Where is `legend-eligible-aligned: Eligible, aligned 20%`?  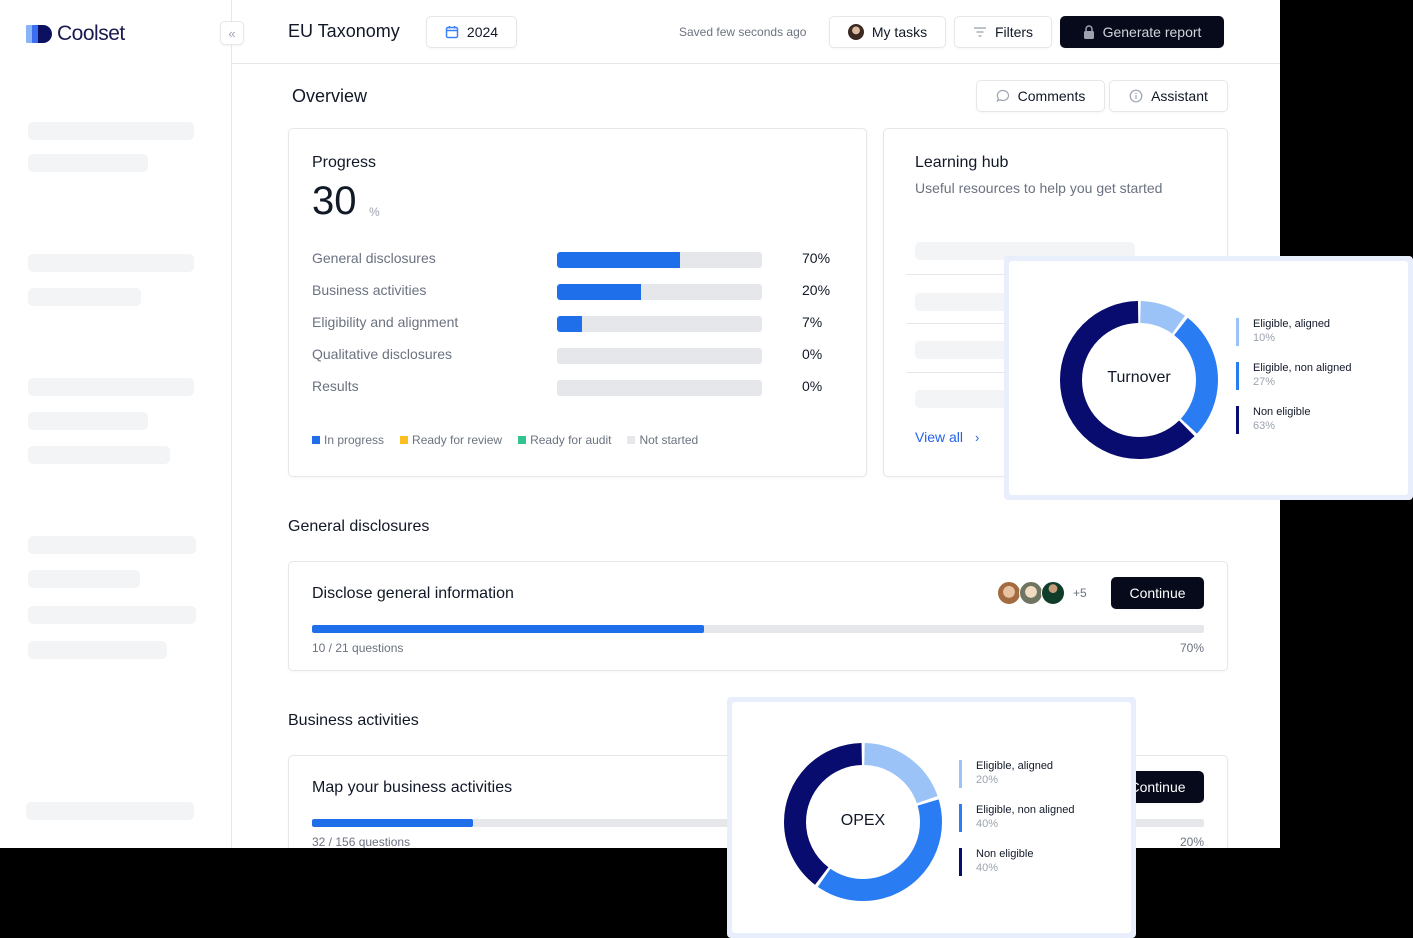 legend-eligible-aligned: Eligible, aligned 20% is located at coordinates (1016, 774).